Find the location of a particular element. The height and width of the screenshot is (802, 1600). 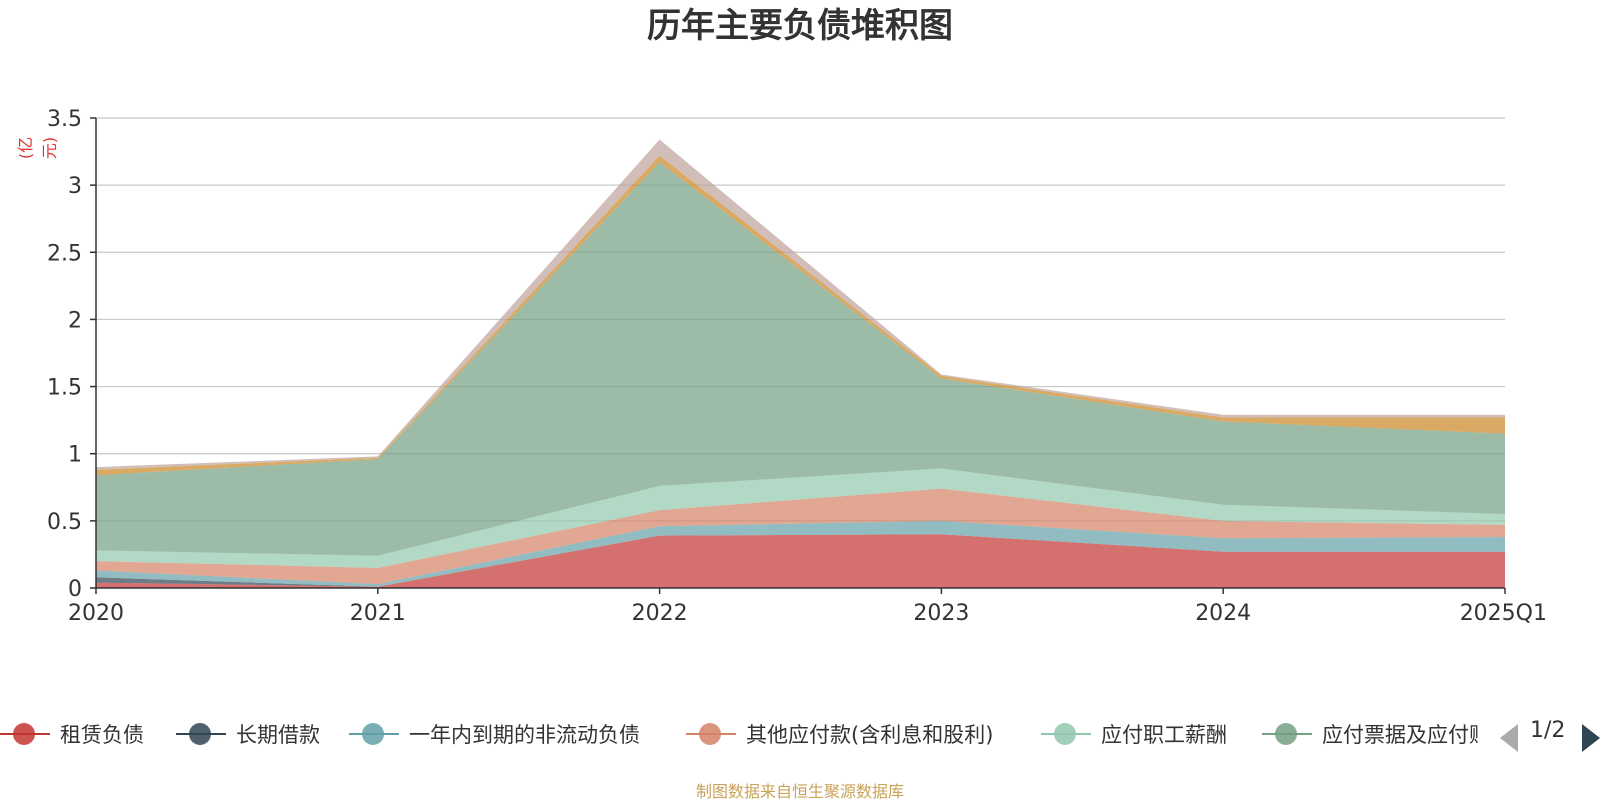

legend-label: 其他应付款(含利息和股利) is located at coordinates (870, 735).